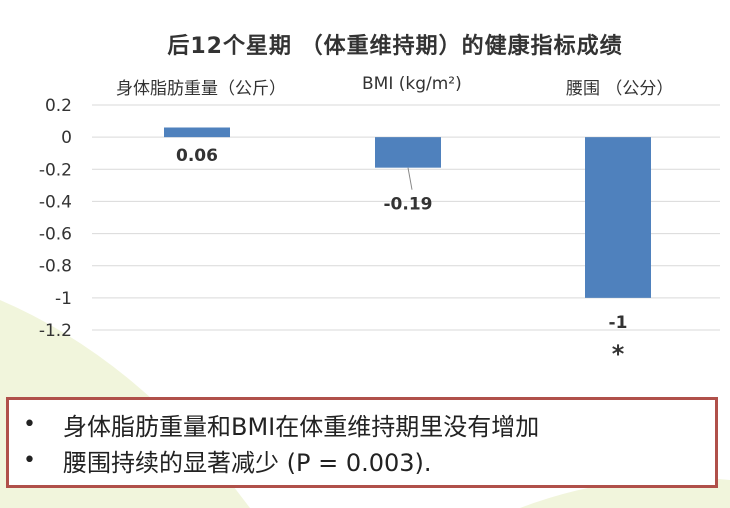 The height and width of the screenshot is (508, 730). Describe the element at coordinates (197, 156) in the screenshot. I see `data-label: 0.06` at that location.